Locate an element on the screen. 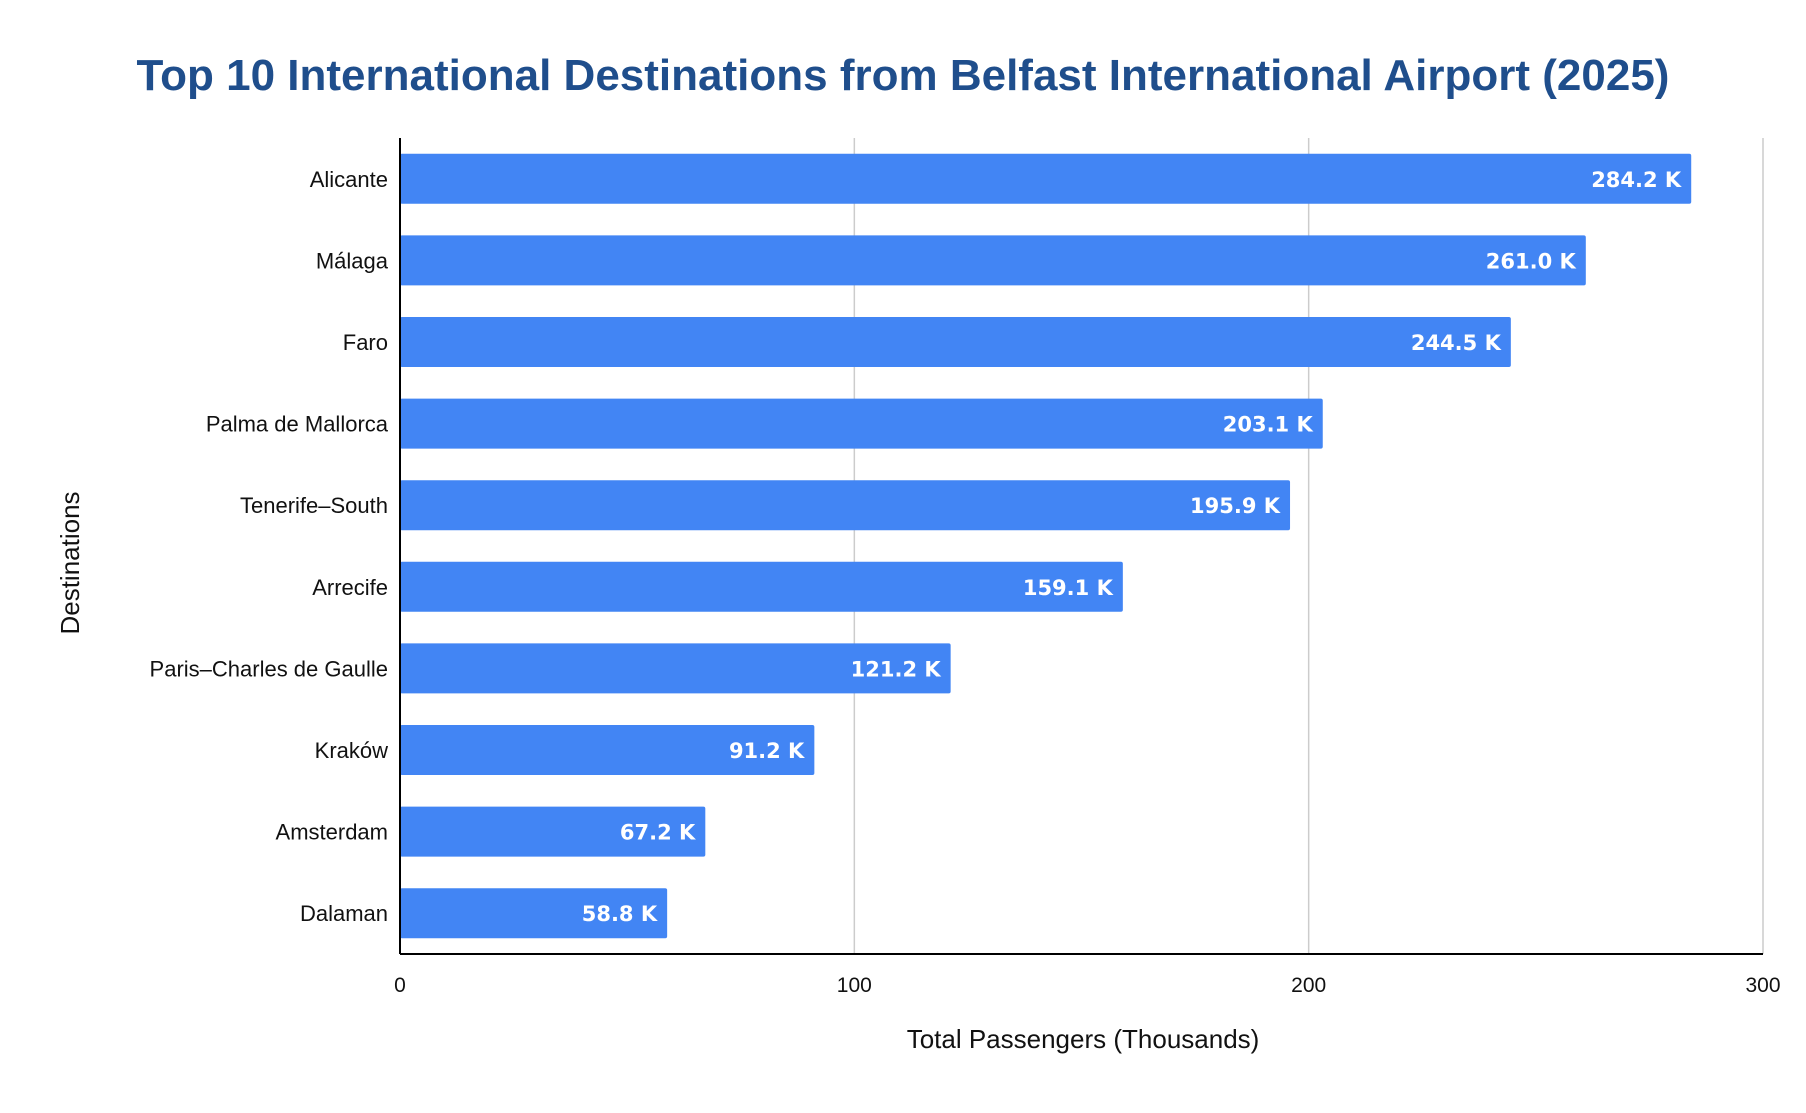 The width and height of the screenshot is (1806, 1113). category-label-faro: Faro is located at coordinates (365, 342).